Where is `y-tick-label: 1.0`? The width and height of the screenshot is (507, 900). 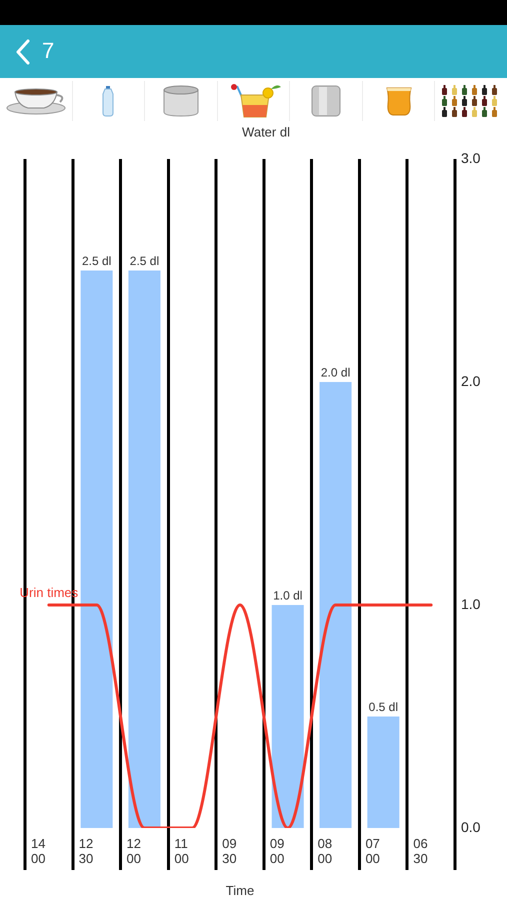 y-tick-label: 1.0 is located at coordinates (471, 604).